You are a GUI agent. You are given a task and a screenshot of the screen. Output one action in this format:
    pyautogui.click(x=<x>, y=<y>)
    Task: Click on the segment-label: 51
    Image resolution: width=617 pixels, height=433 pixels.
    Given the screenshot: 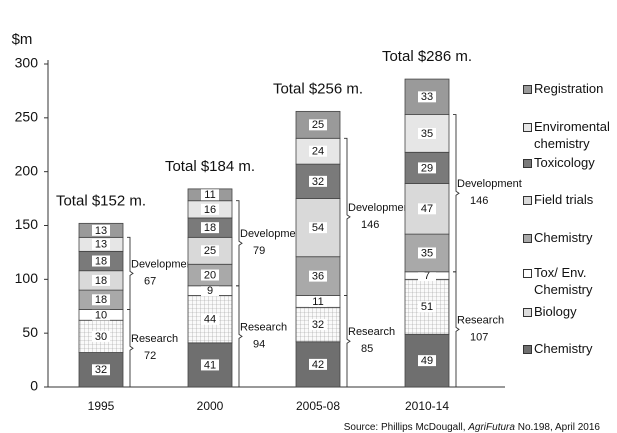 What is the action you would take?
    pyautogui.click(x=427, y=307)
    